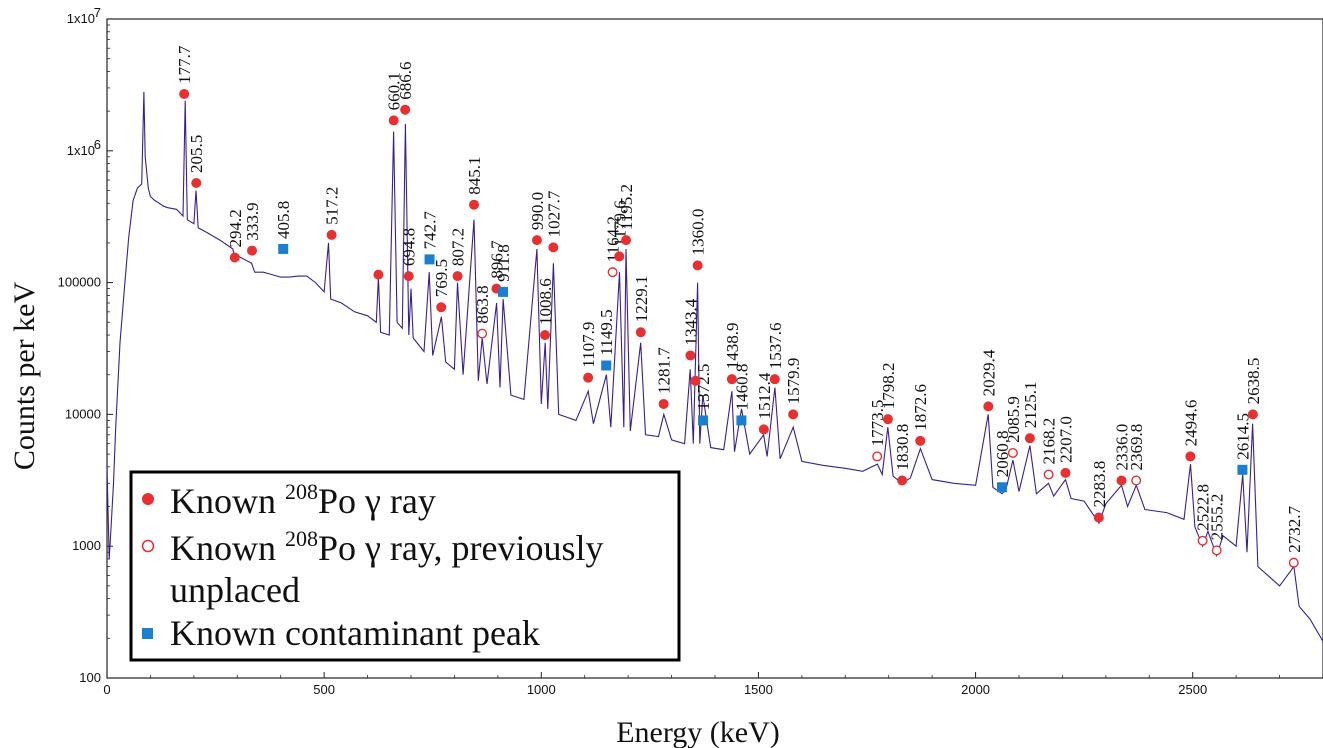 The image size is (1323, 748). Describe the element at coordinates (409, 247) in the screenshot. I see `peak-label: 694.8` at that location.